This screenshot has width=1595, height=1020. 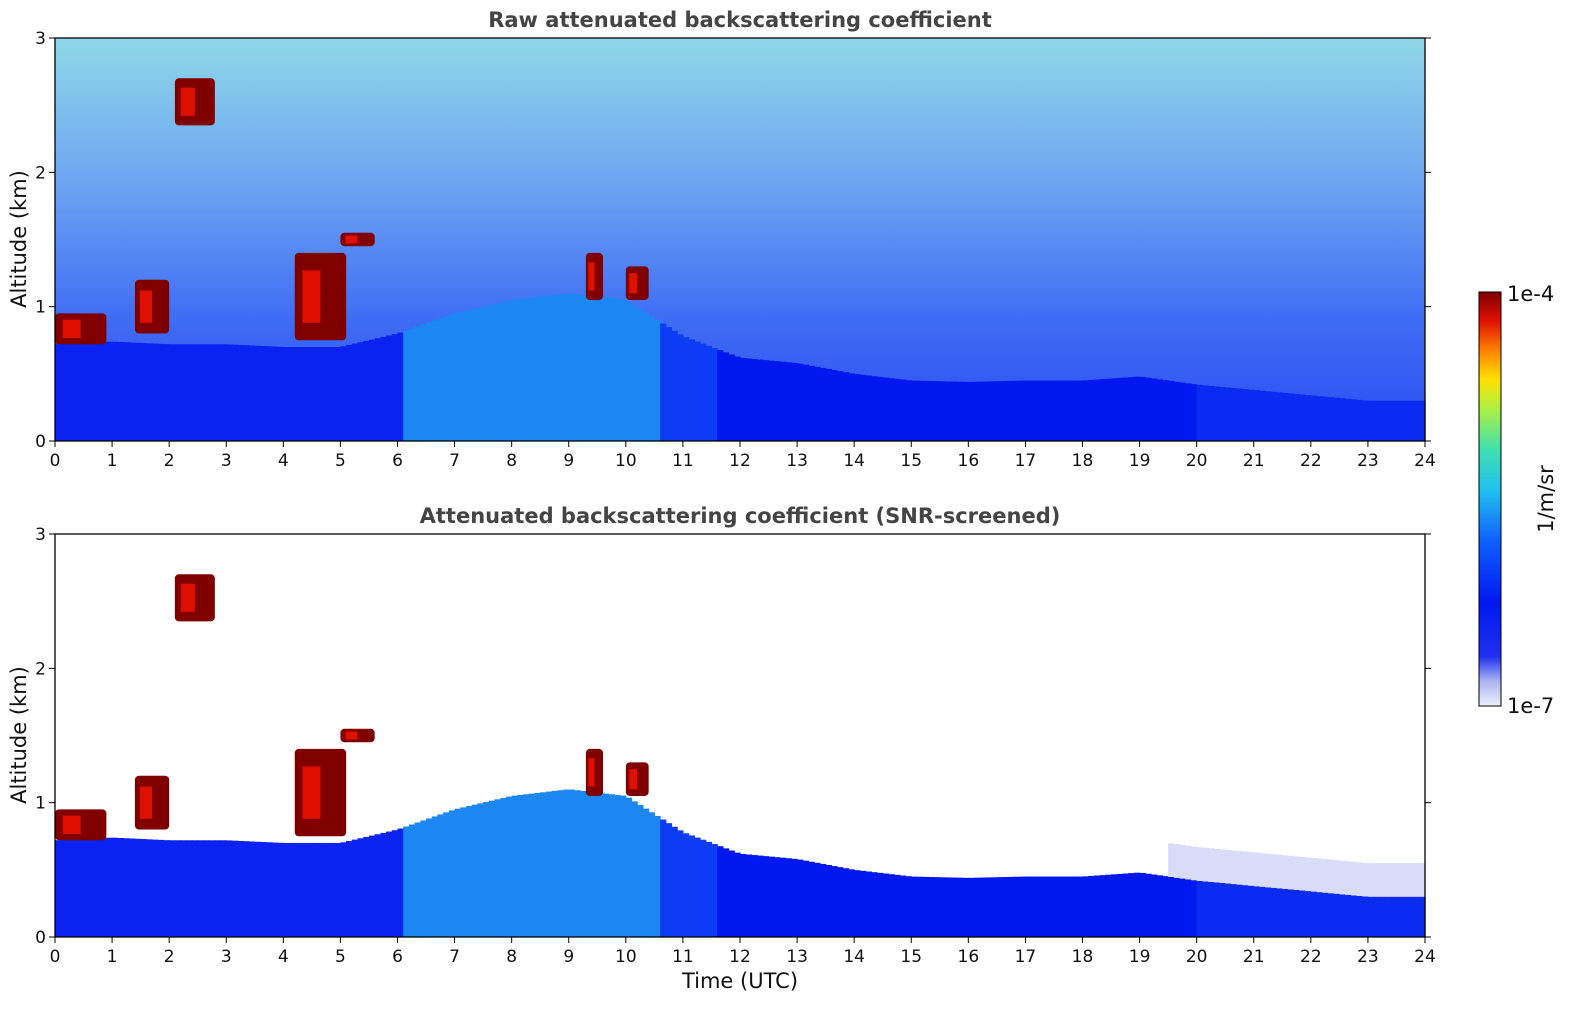 I want to click on x-tick-label: 14, so click(x=854, y=461).